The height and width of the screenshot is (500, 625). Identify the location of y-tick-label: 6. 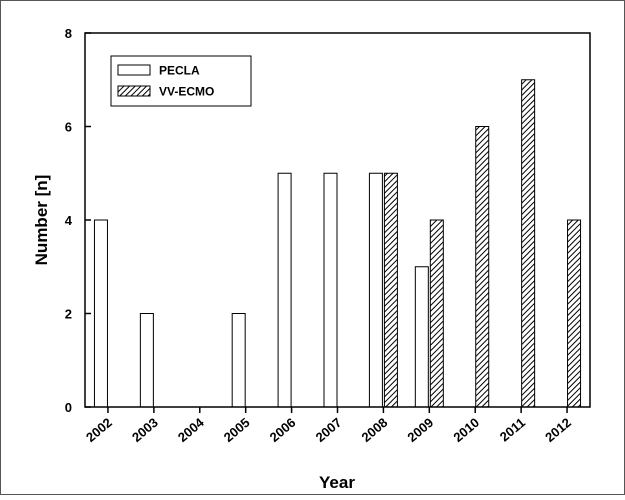
(68, 127).